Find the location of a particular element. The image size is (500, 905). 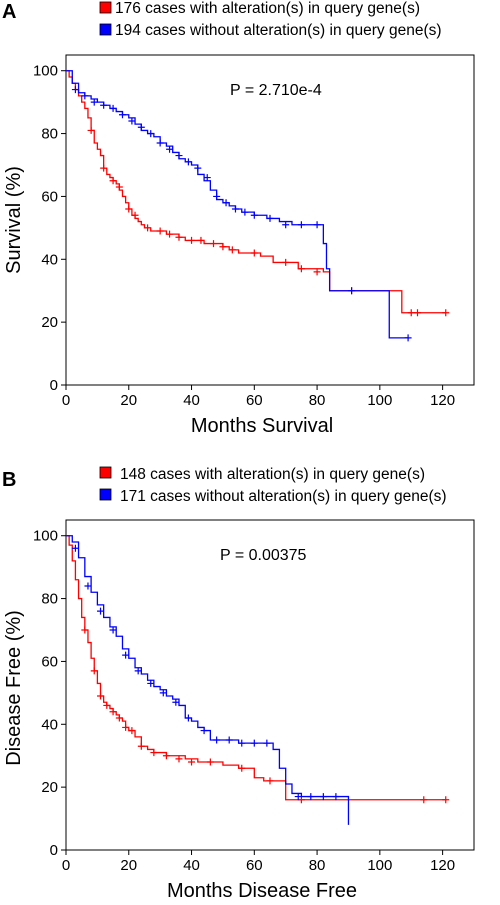

panel-b-x-tick-label-0: 0 is located at coordinates (66, 865).